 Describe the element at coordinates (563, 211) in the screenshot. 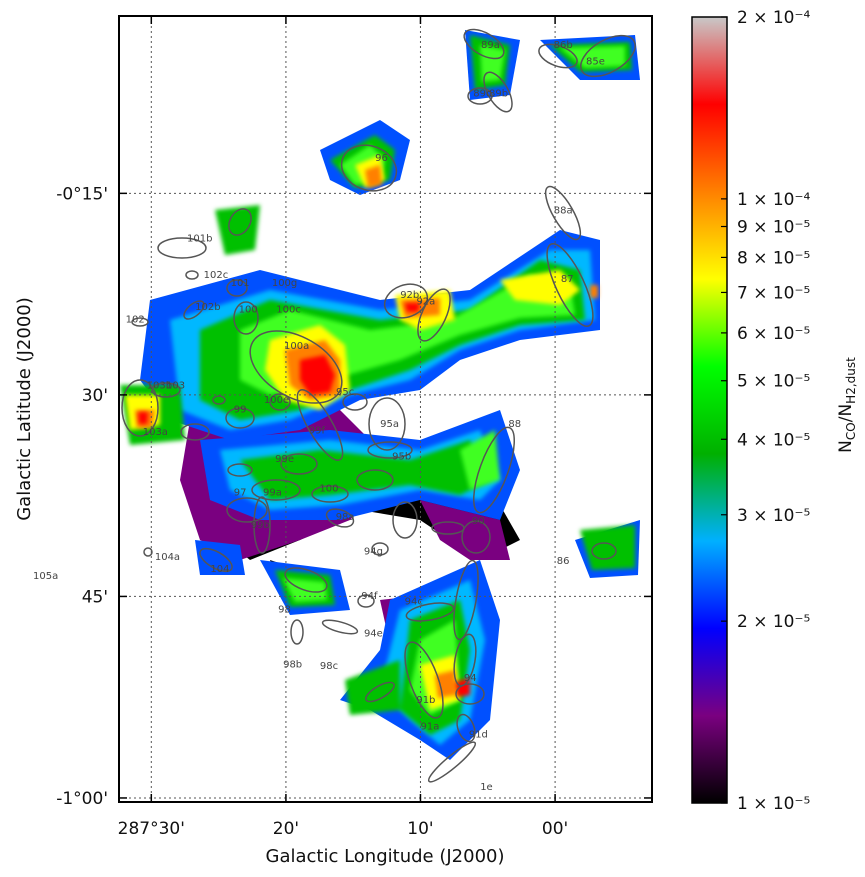

I see `region-label: 88a` at that location.